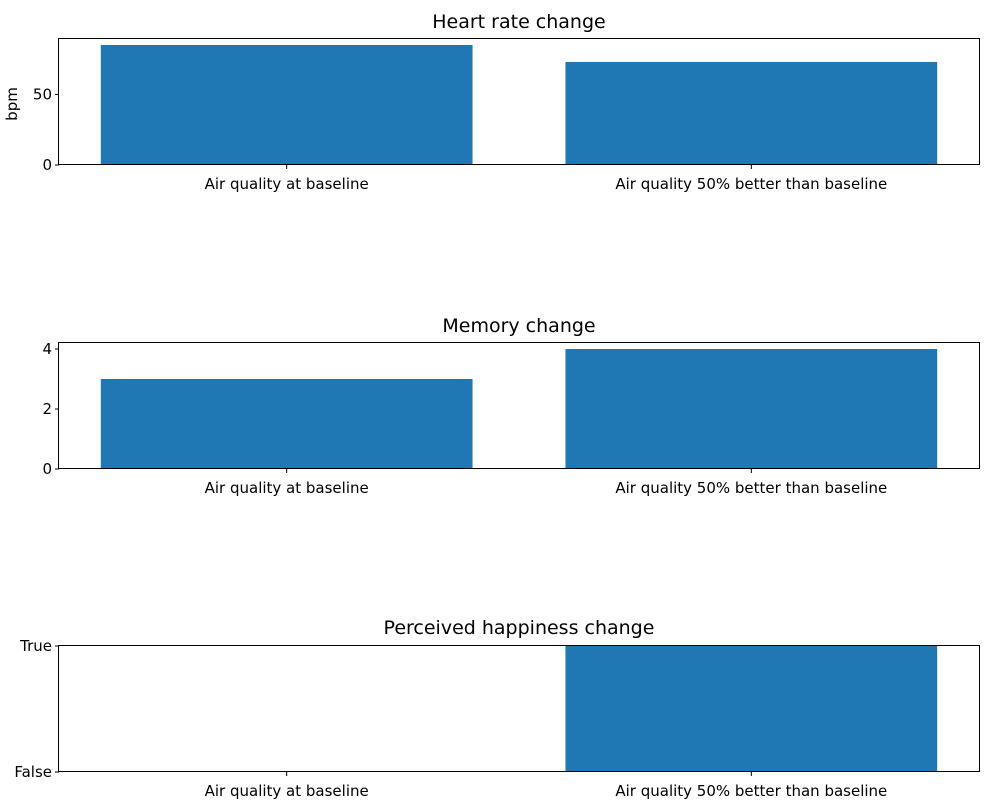  What do you see at coordinates (35, 646) in the screenshot?
I see `y-tick-label: True` at bounding box center [35, 646].